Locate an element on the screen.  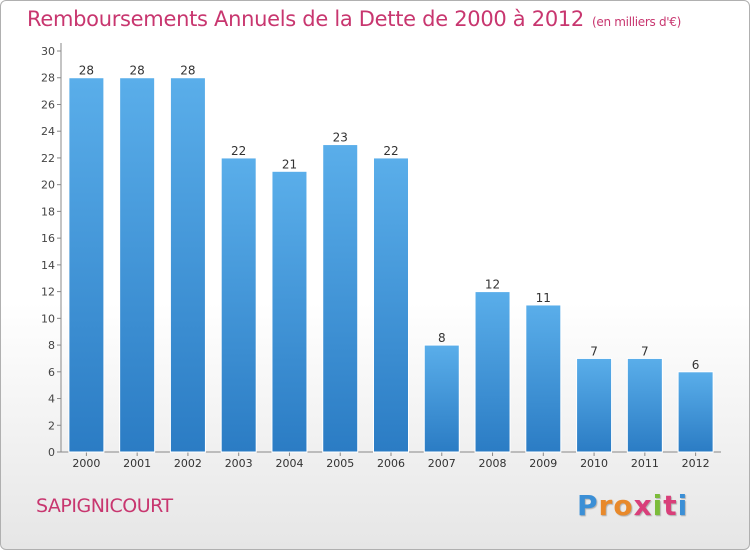
x-tick-label-2008: 2008 is located at coordinates (493, 463).